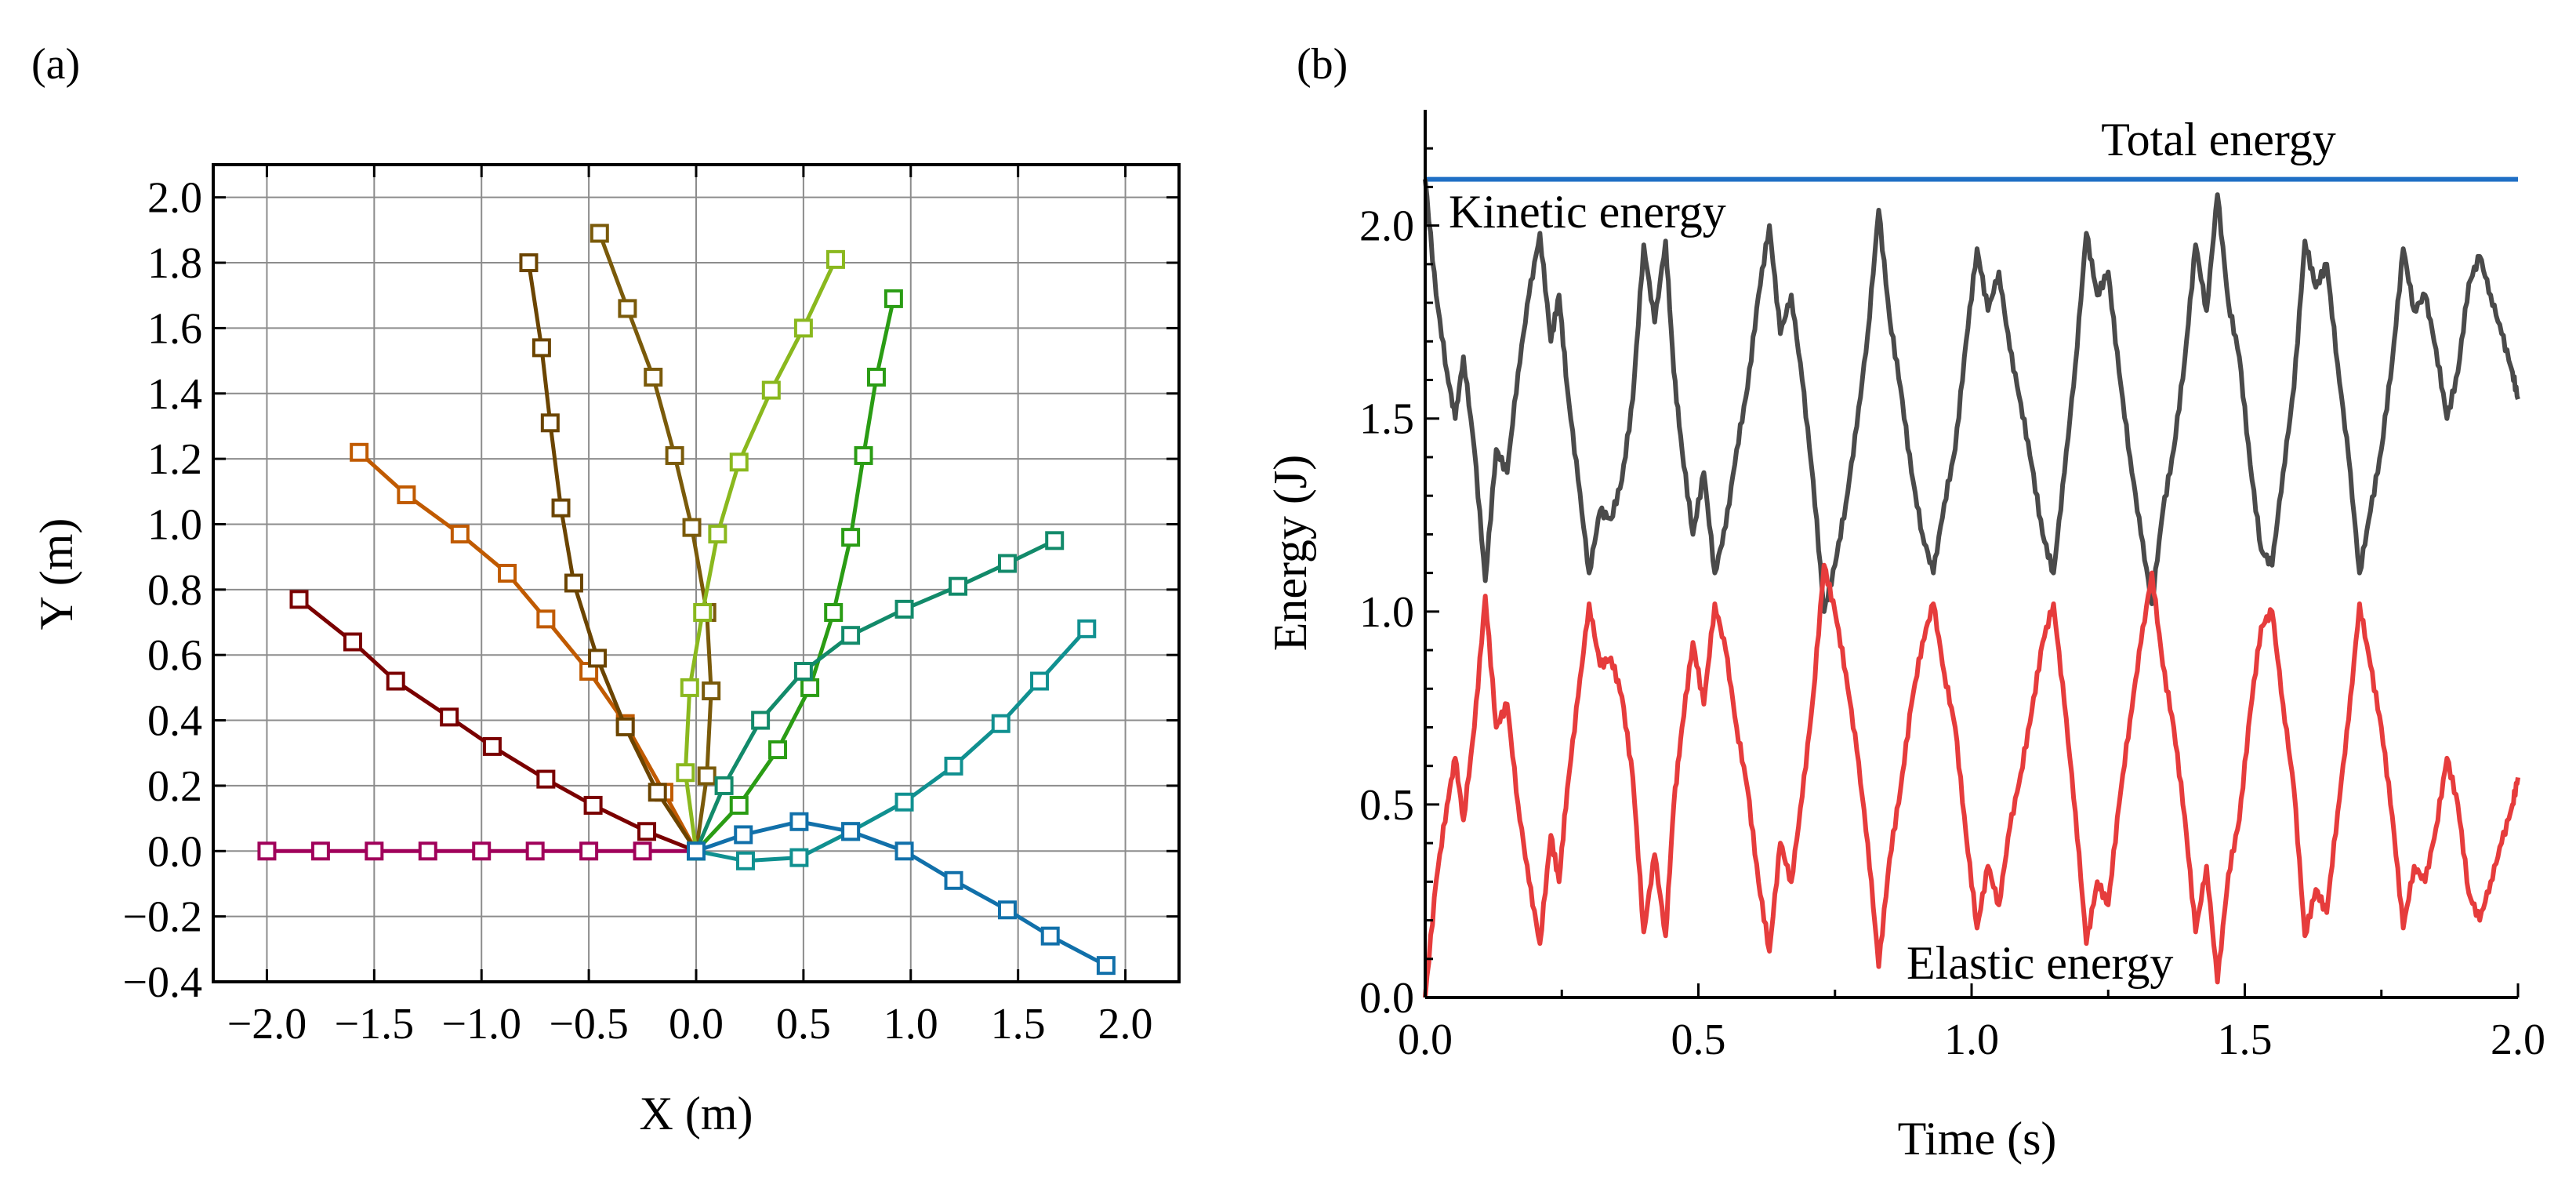  I want to click on chart-a-ytick-label: 1.6, so click(175, 328).